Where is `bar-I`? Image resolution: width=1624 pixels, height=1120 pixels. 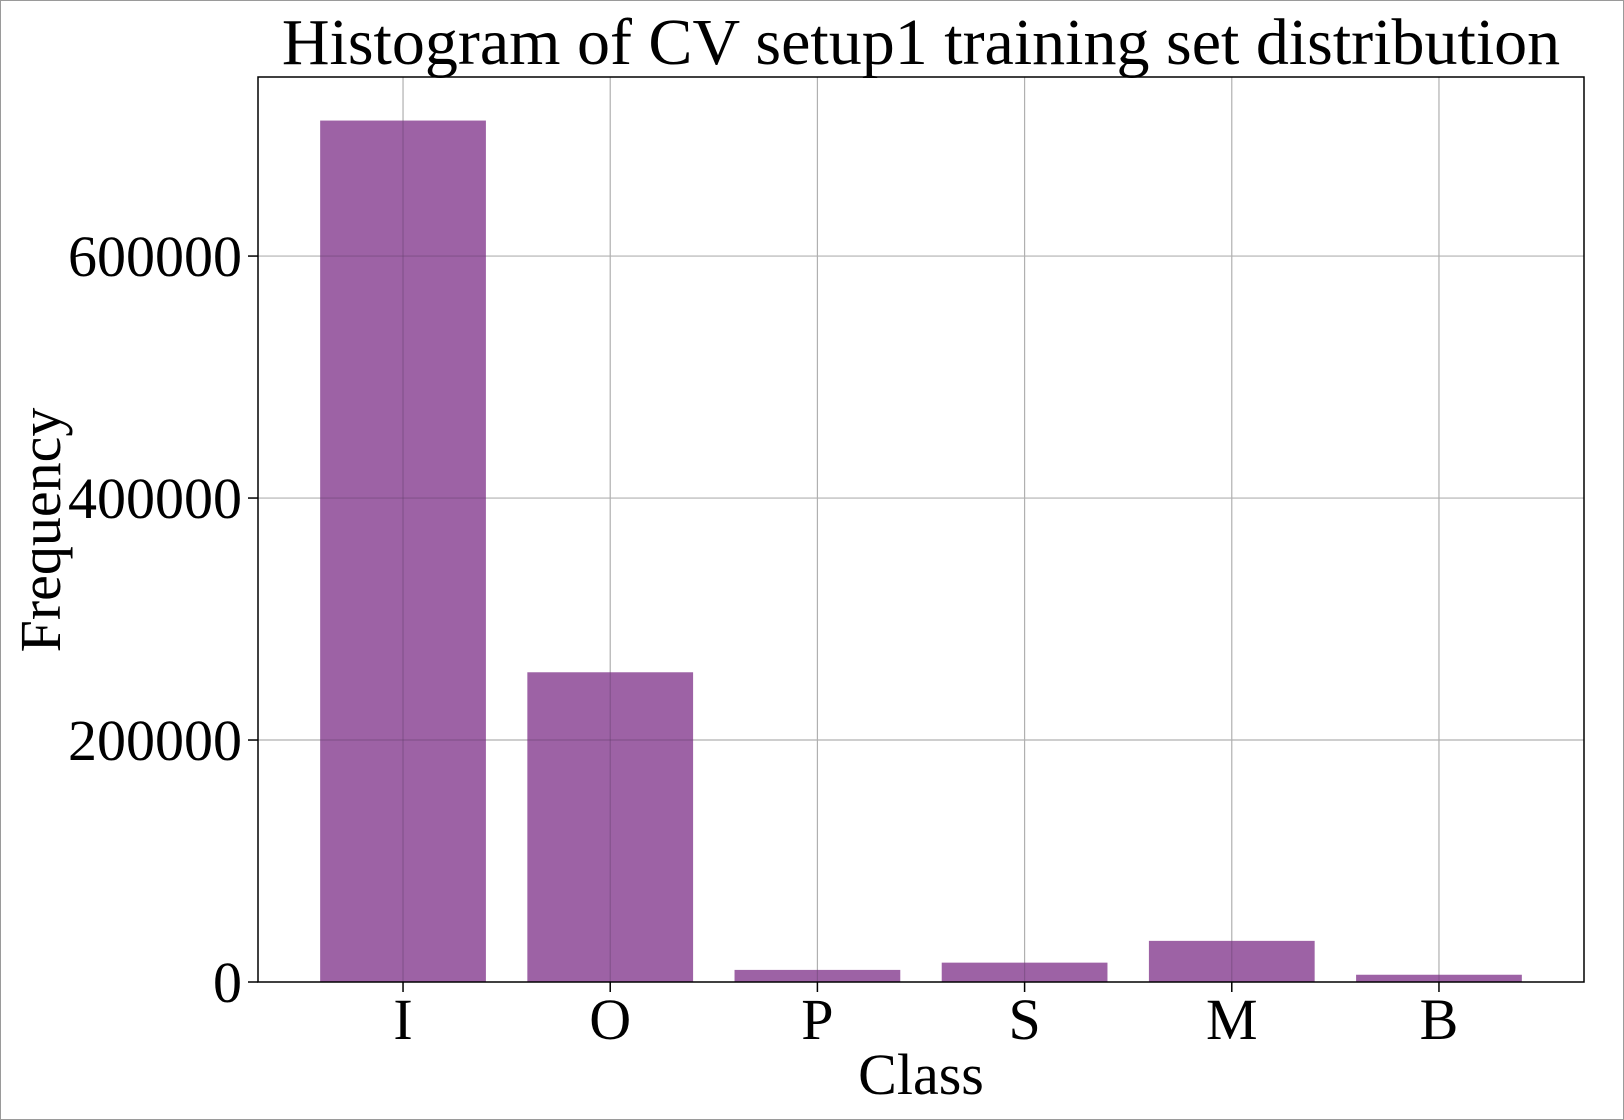
bar-I is located at coordinates (403, 551).